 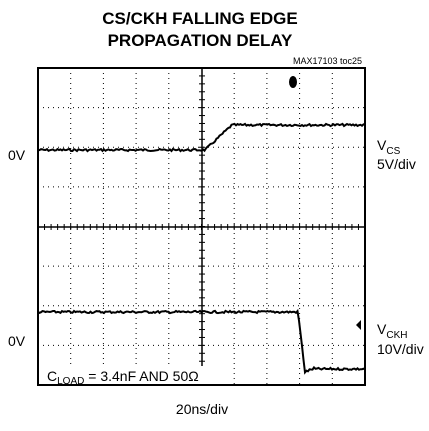 I want to click on annotation-bg, so click(x=127, y=375).